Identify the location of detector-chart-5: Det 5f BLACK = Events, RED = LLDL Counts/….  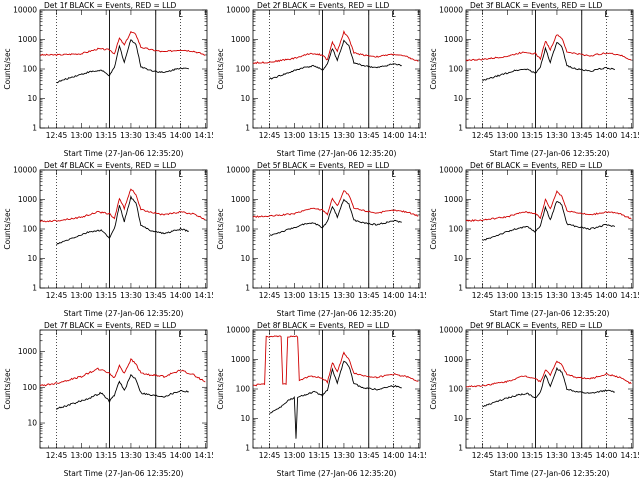
(321, 239).